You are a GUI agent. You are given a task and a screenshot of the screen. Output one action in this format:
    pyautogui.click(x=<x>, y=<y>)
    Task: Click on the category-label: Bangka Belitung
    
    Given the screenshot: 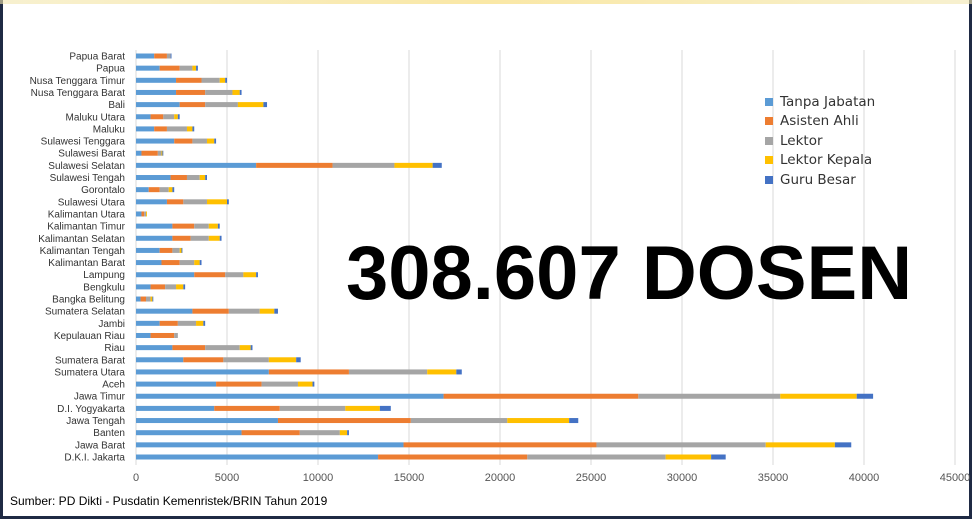 What is the action you would take?
    pyautogui.click(x=88, y=300)
    